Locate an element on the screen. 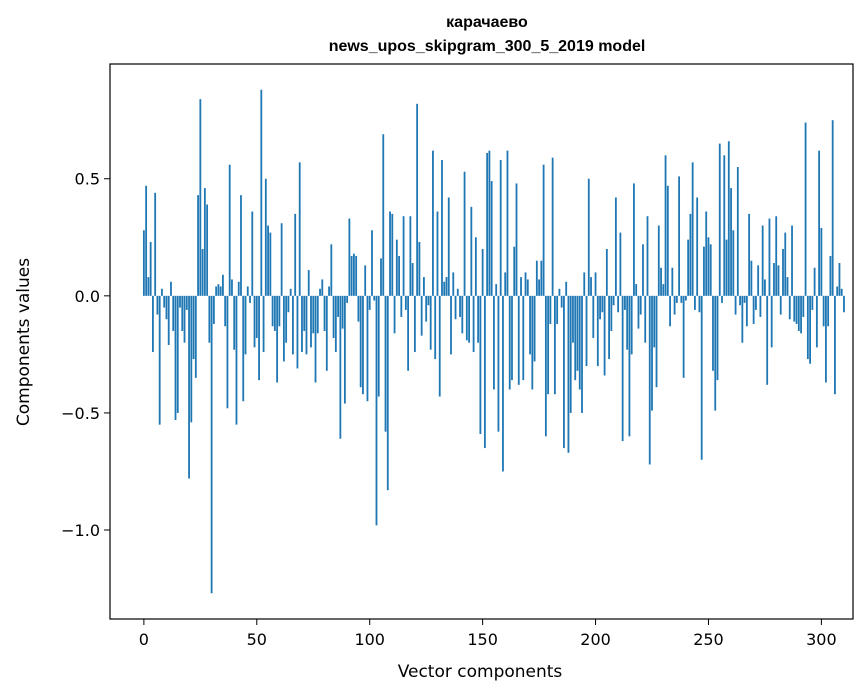  y-axis-ticks: 0.5 0.0 −0.5 −1.0 is located at coordinates (85, 355).